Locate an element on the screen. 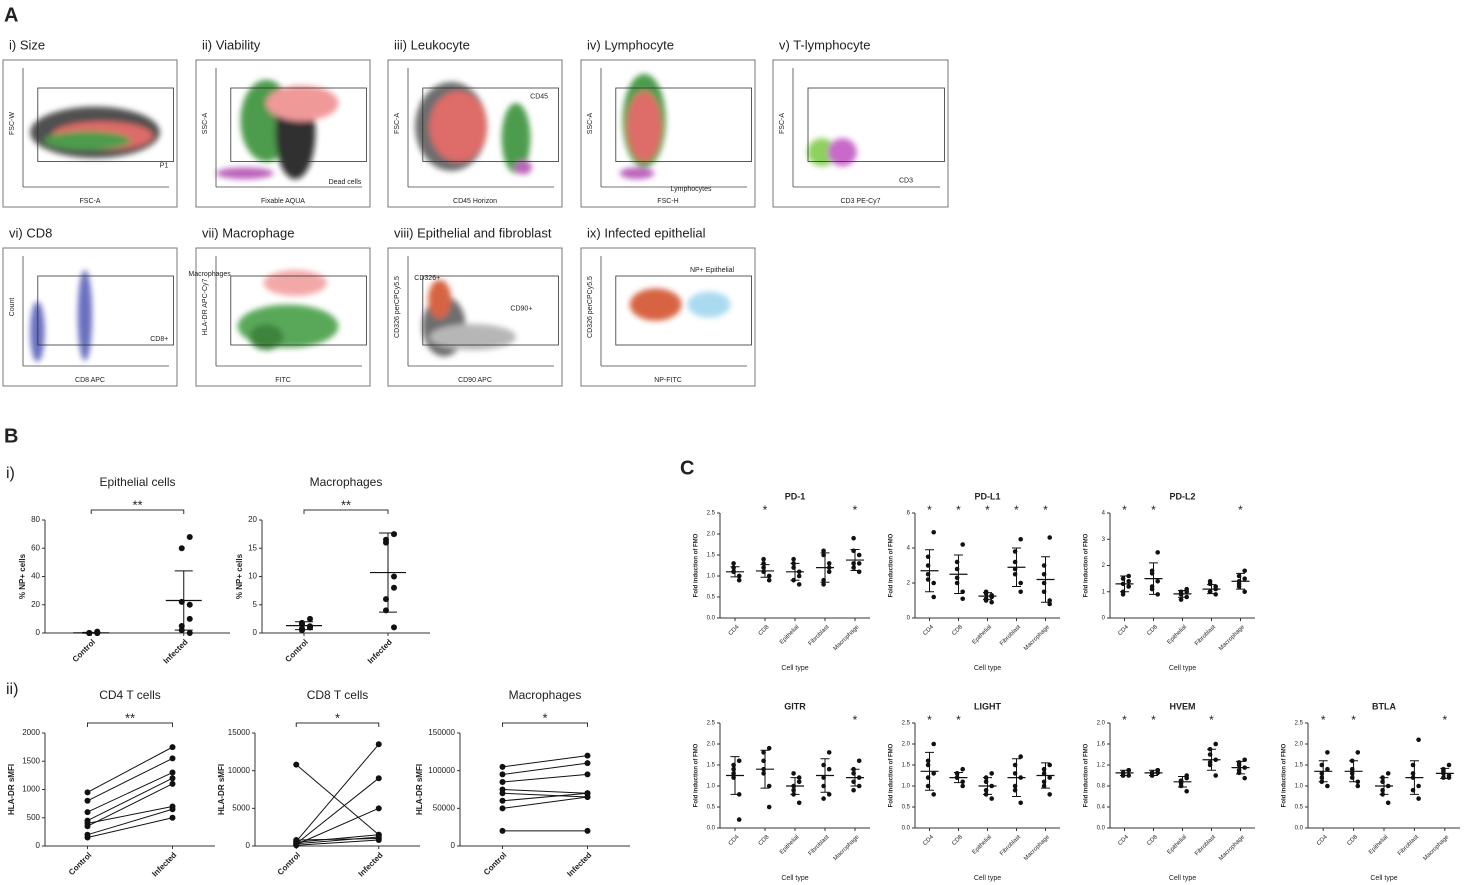 The width and height of the screenshot is (1472, 885). y-axis-label: % NP+ cells is located at coordinates (239, 576).